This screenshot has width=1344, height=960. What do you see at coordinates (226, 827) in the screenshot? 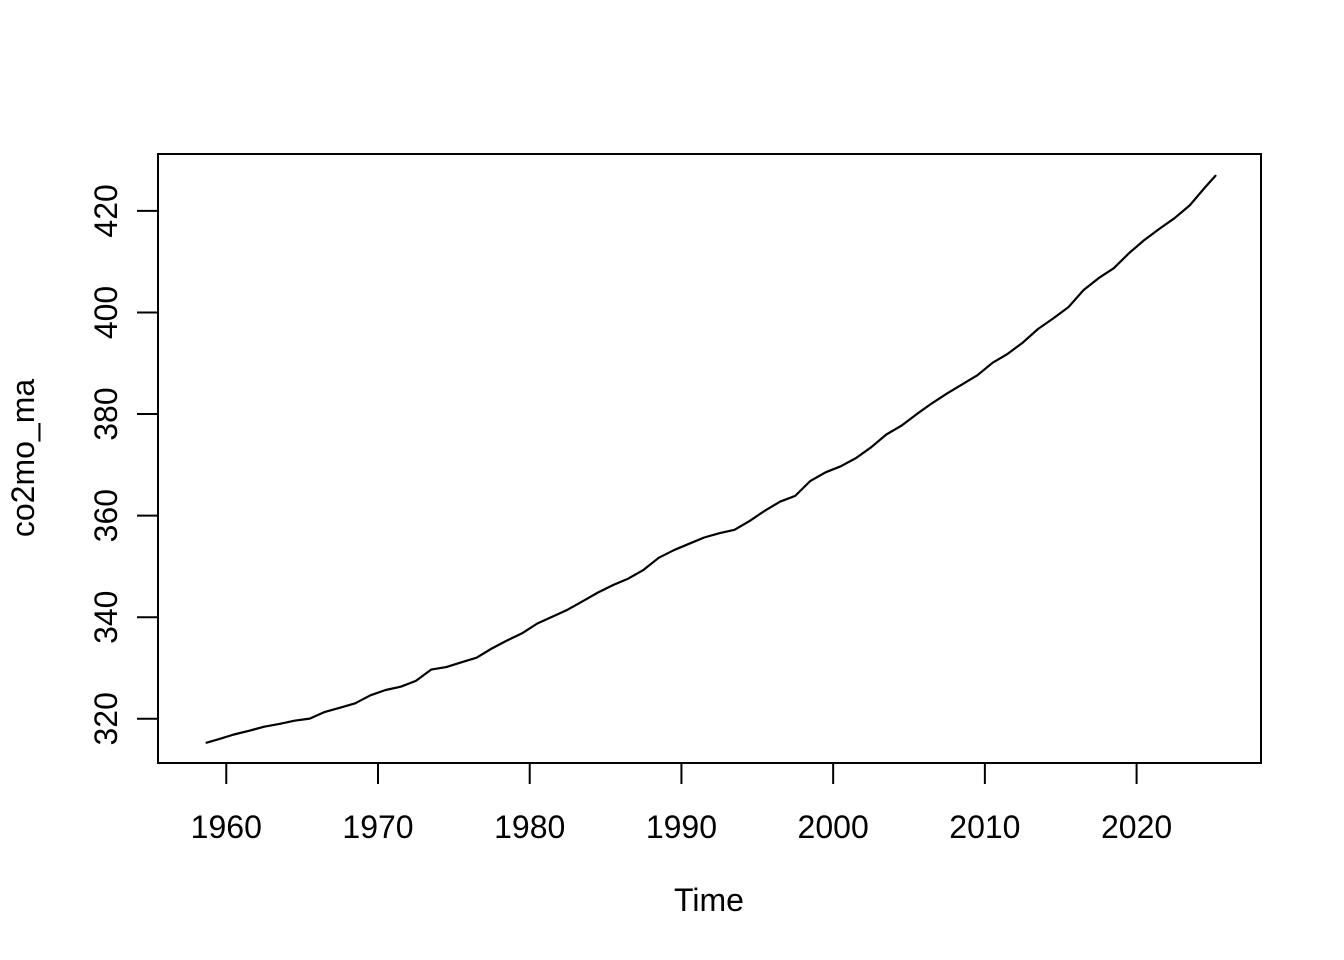
I see `x-tick-label: 1960` at bounding box center [226, 827].